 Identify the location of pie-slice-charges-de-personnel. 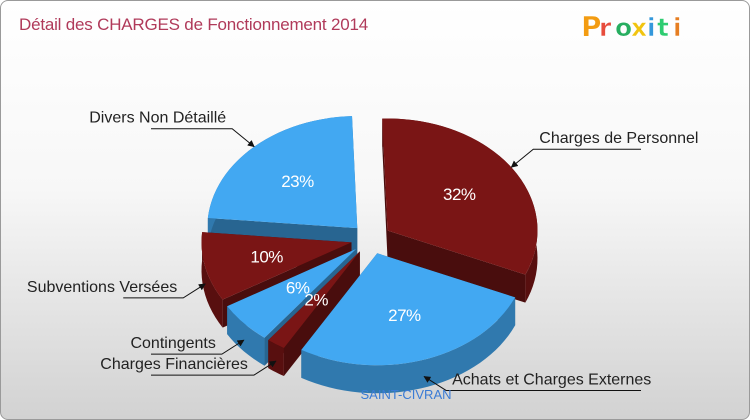
(460, 196).